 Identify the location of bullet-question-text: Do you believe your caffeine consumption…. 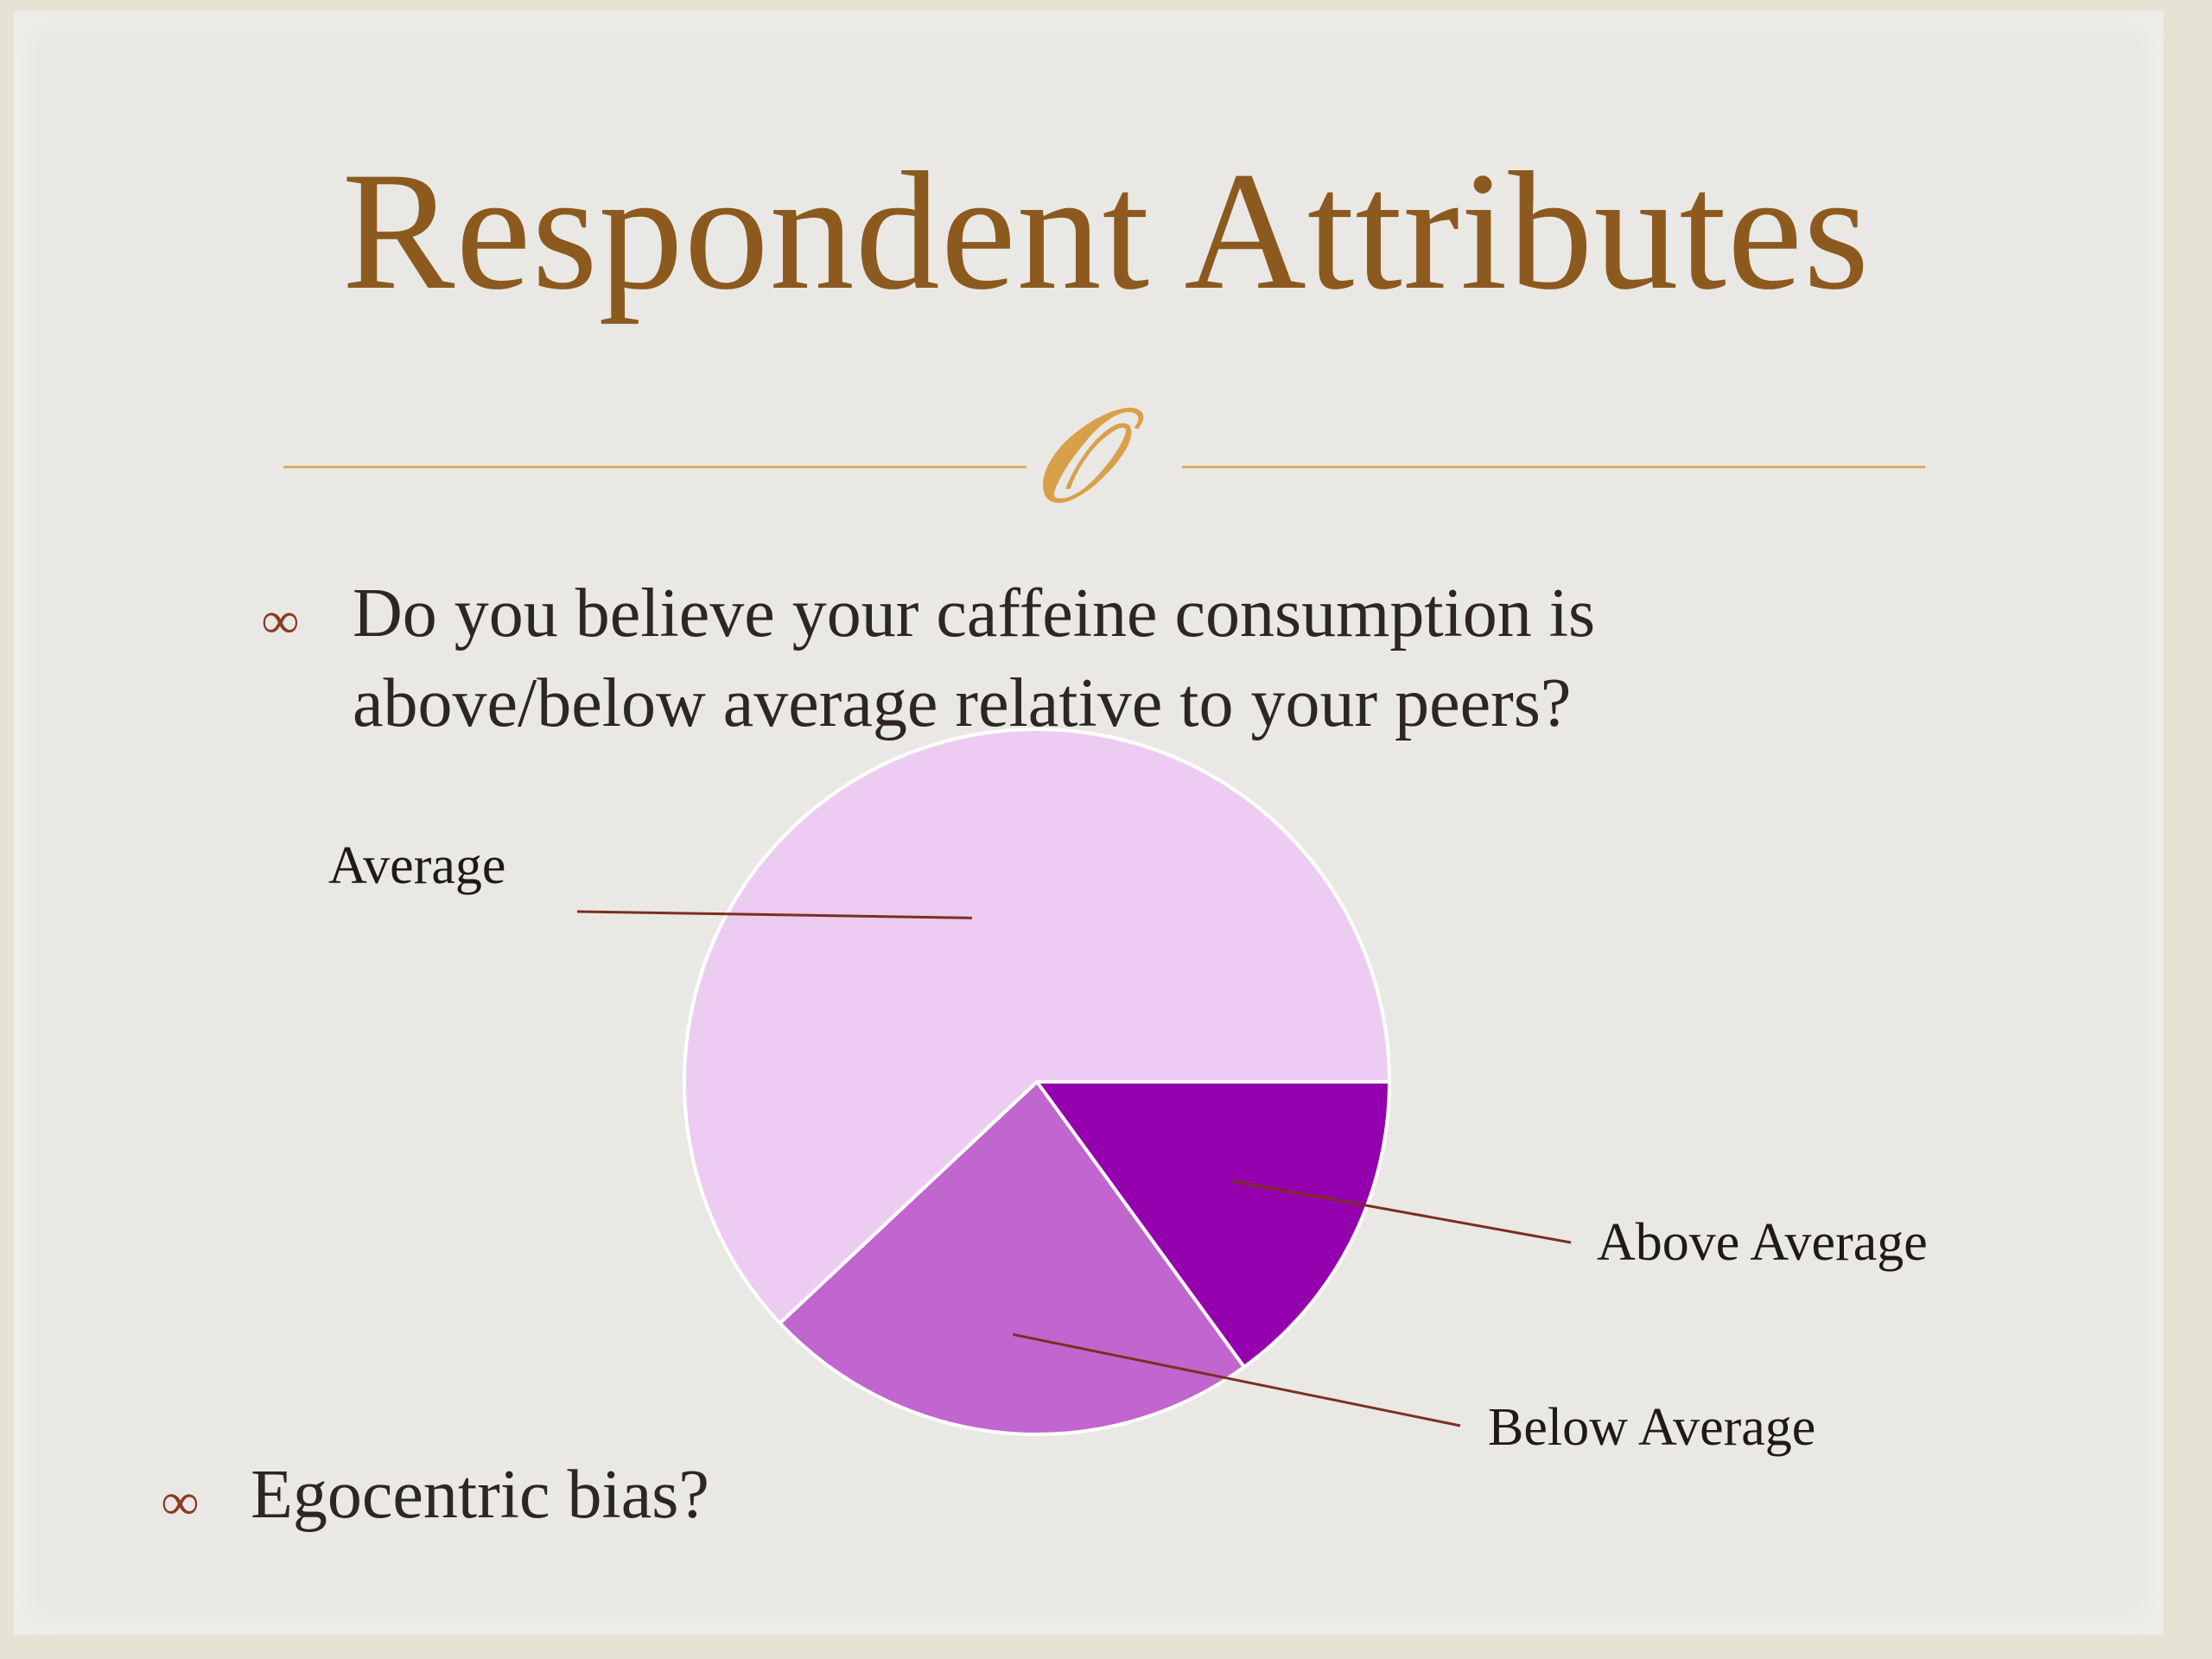
(974, 658).